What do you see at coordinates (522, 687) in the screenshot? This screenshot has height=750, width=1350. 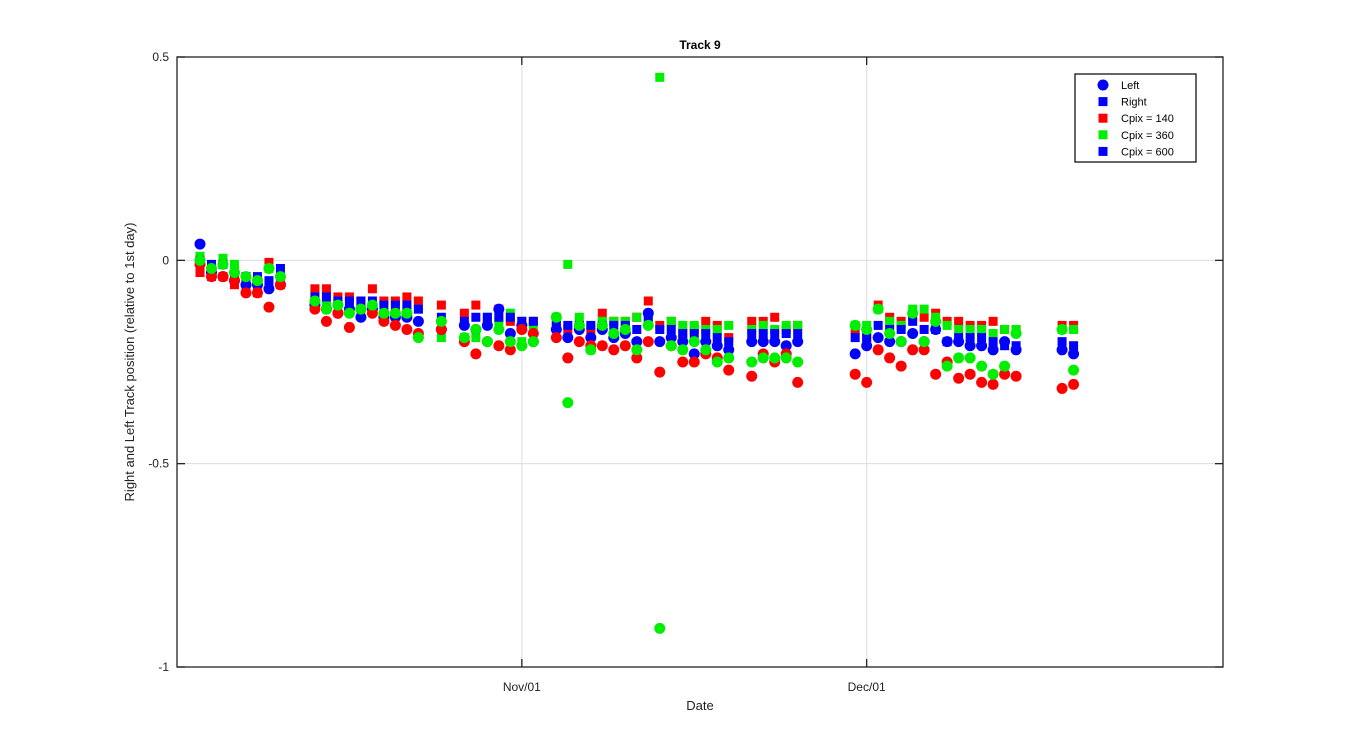 I see `x-tick-label: Nov/01` at bounding box center [522, 687].